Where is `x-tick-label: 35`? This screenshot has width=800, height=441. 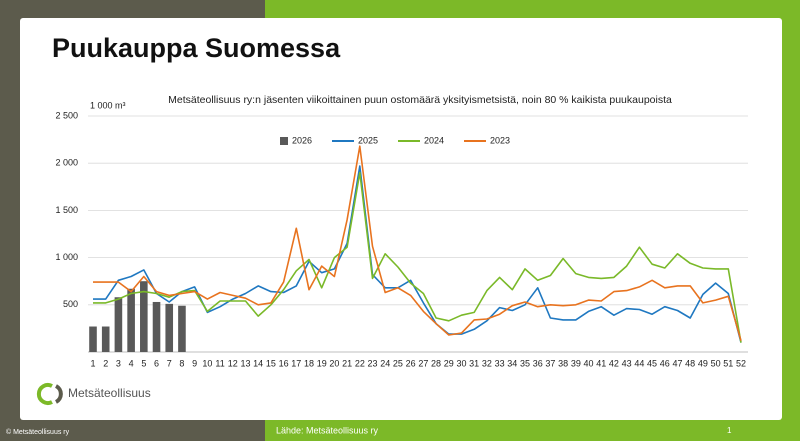 x-tick-label: 35 is located at coordinates (525, 363).